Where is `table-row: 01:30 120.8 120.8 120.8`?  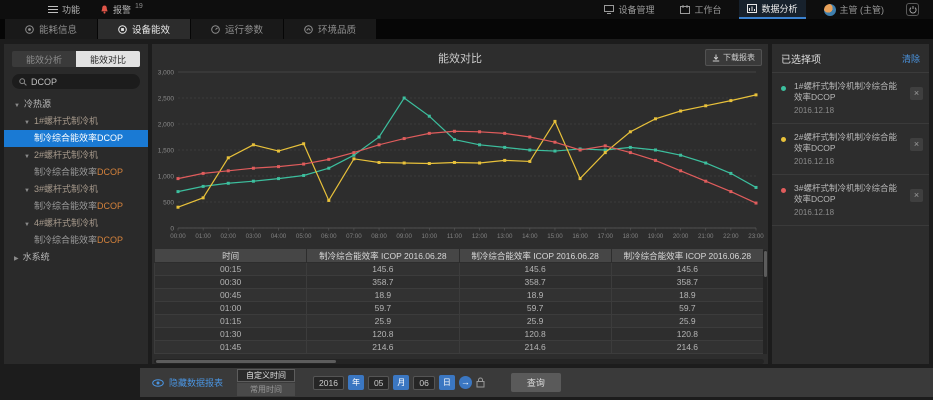
table-row: 01:30 120.8 120.8 120.8 is located at coordinates (459, 334).